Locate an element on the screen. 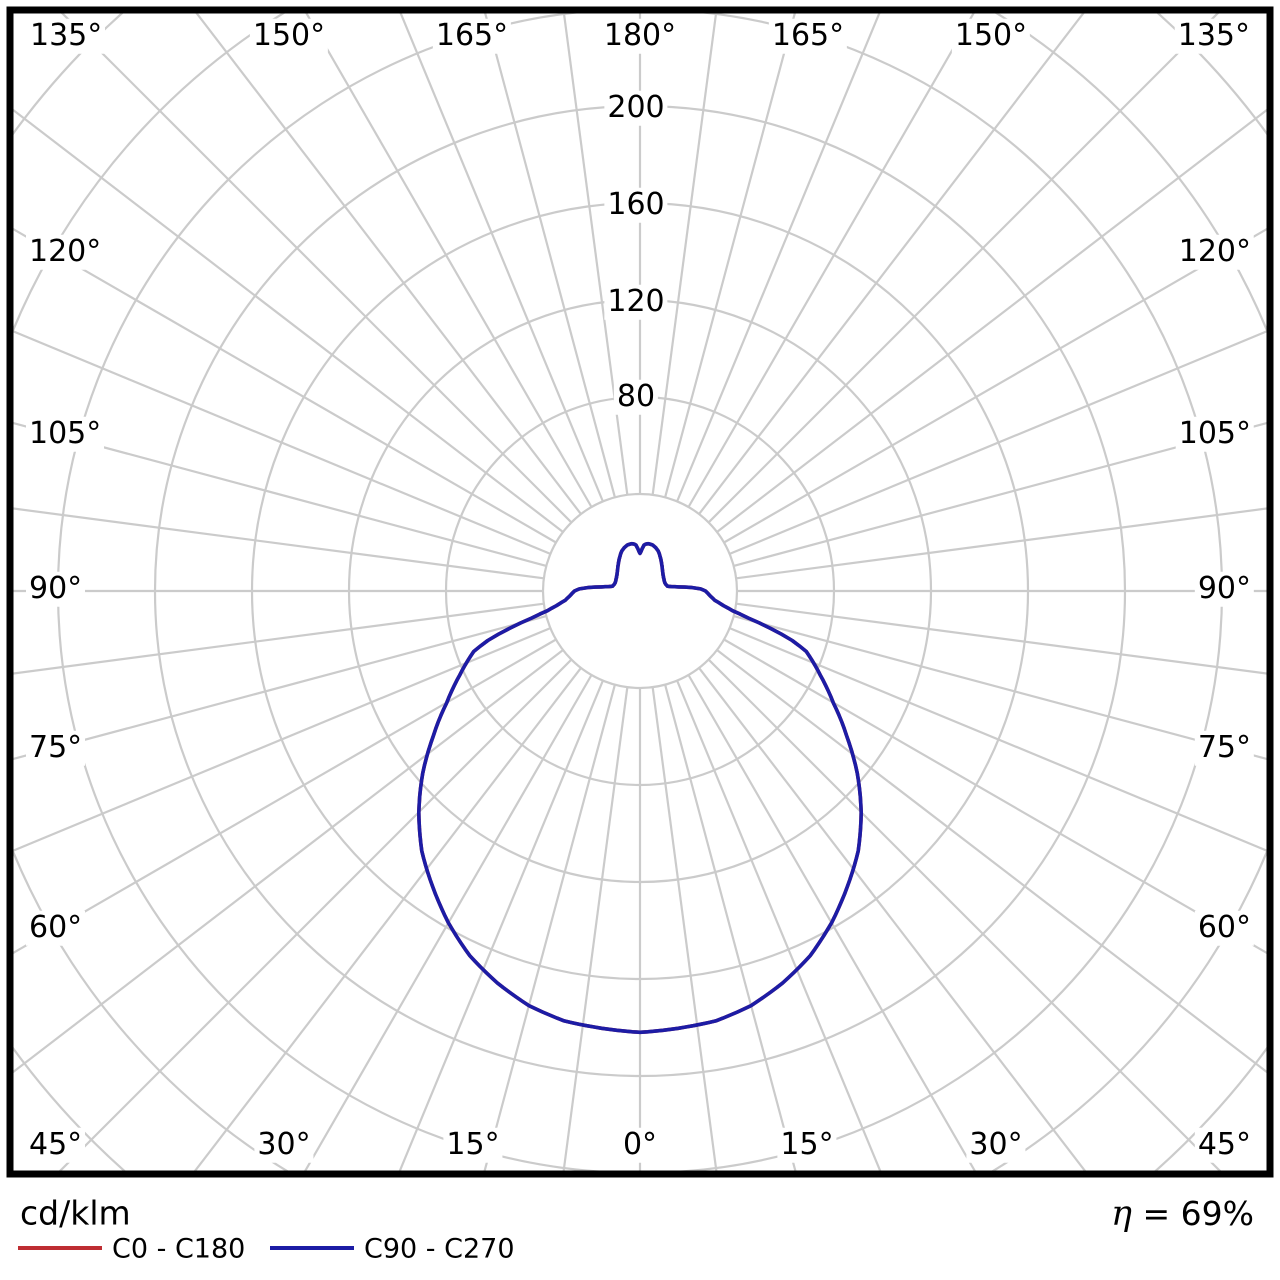 The height and width of the screenshot is (1280, 1280). c0-c180-legend-label: C0 - C180 is located at coordinates (179, 1249).